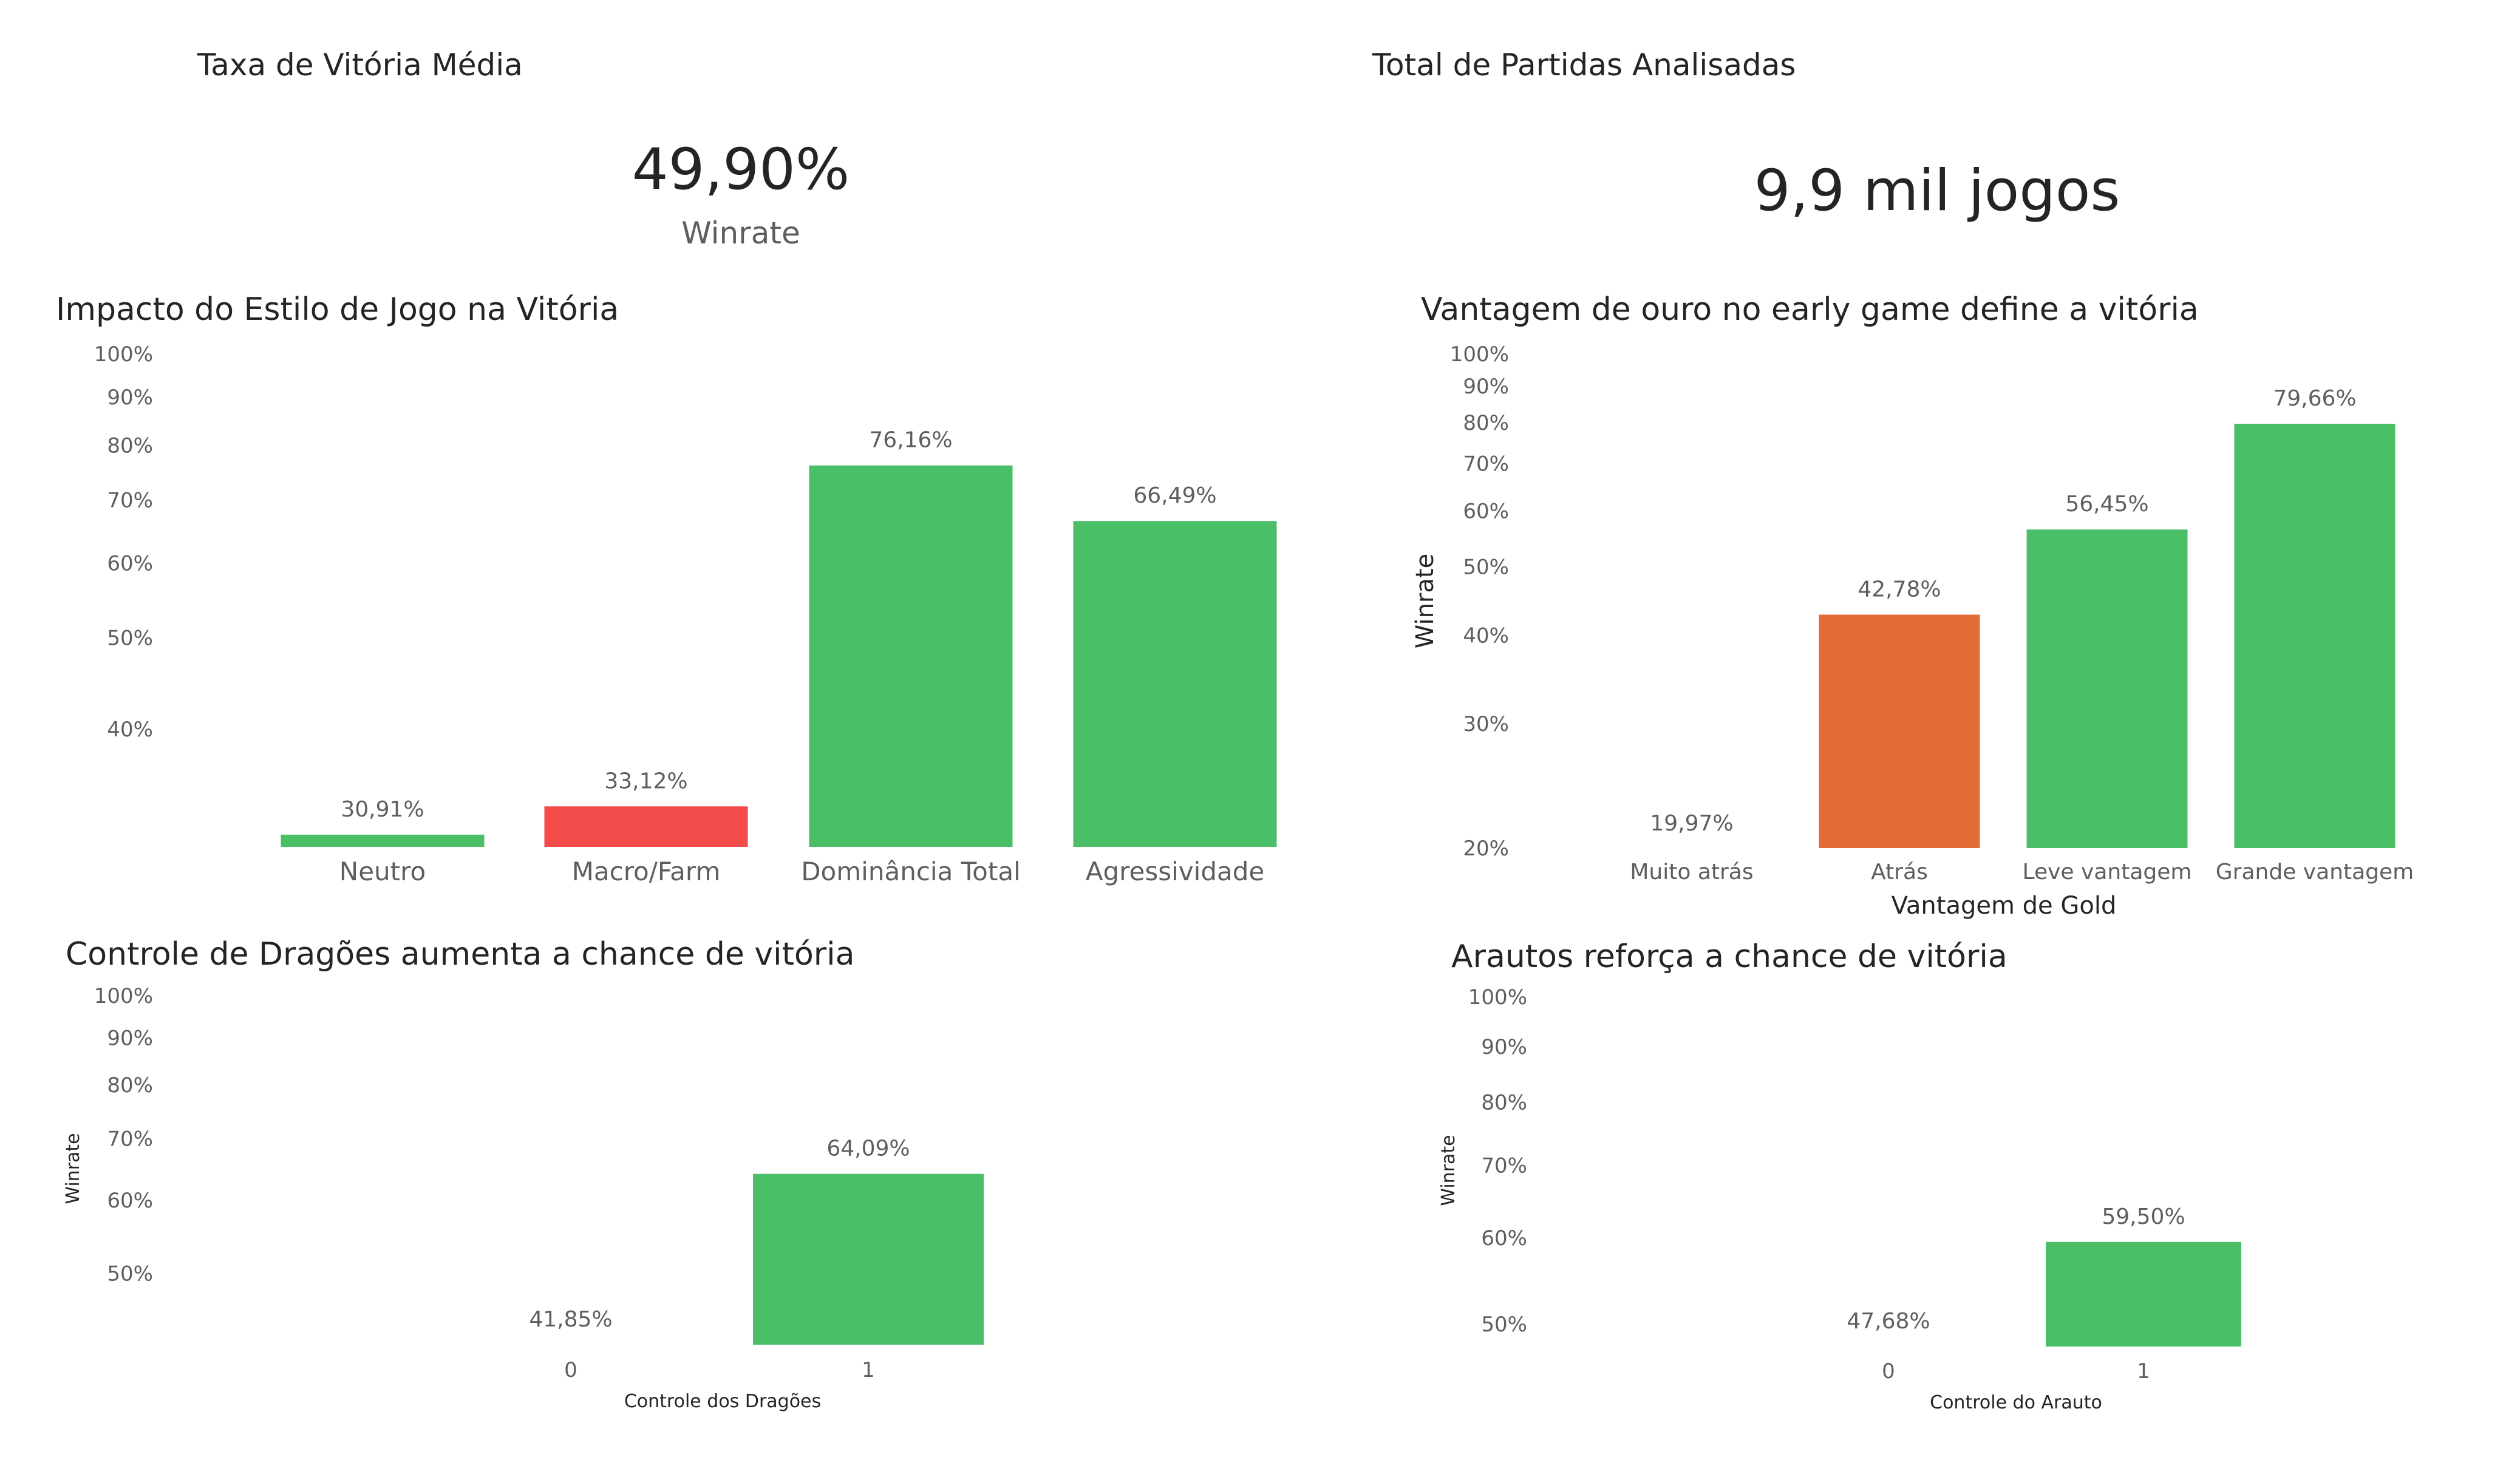  Describe the element at coordinates (570, 1319) in the screenshot. I see `data-label: 41,85%` at that location.